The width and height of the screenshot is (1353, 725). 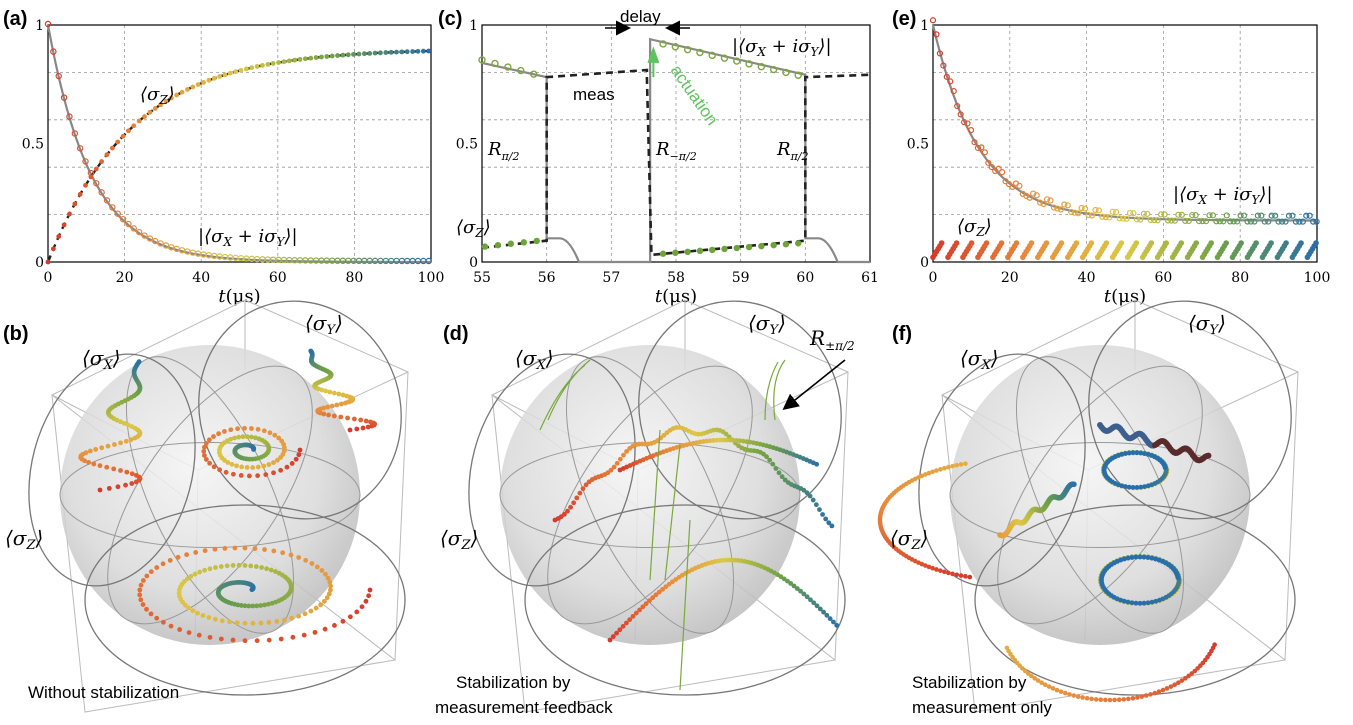 I want to click on bloch-f-sy: ⟨σY⟩, so click(x=1207, y=324).